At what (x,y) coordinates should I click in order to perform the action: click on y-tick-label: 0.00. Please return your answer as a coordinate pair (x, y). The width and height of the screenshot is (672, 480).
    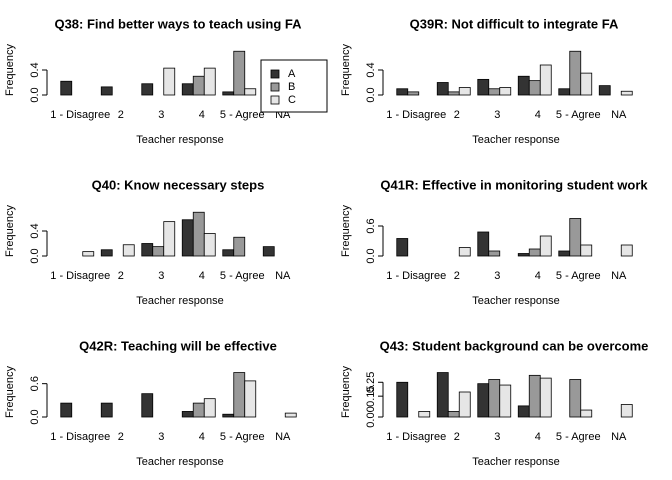
    Looking at the image, I should click on (371, 416).